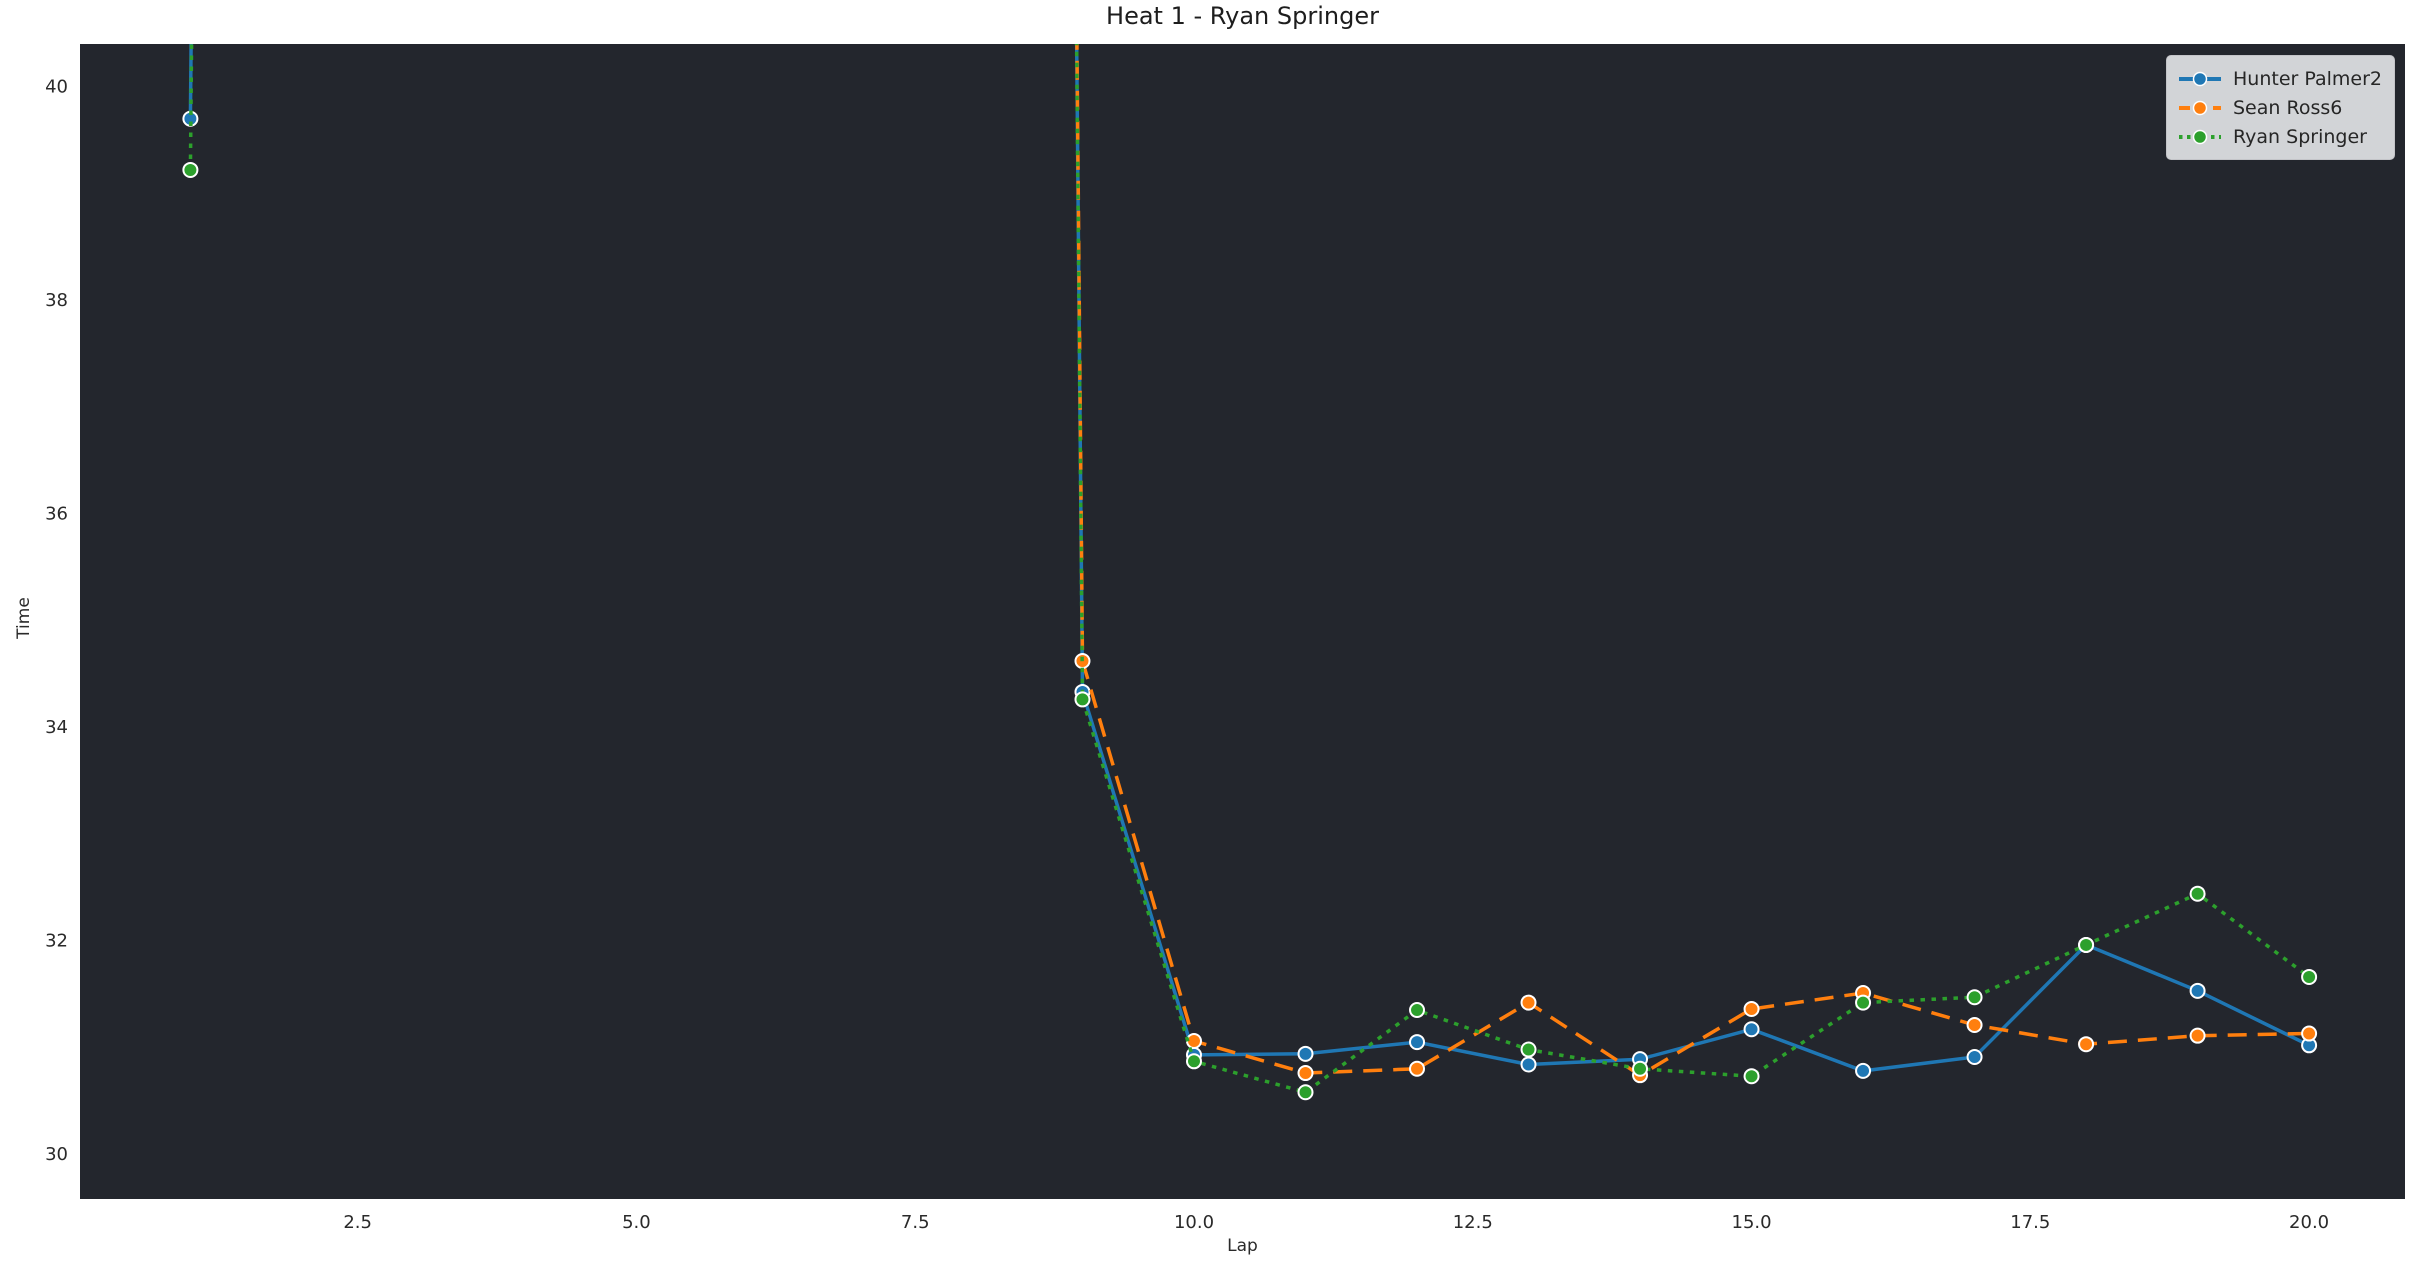 The image size is (2420, 1276). I want to click on y-tick-label: 40, so click(56, 87).